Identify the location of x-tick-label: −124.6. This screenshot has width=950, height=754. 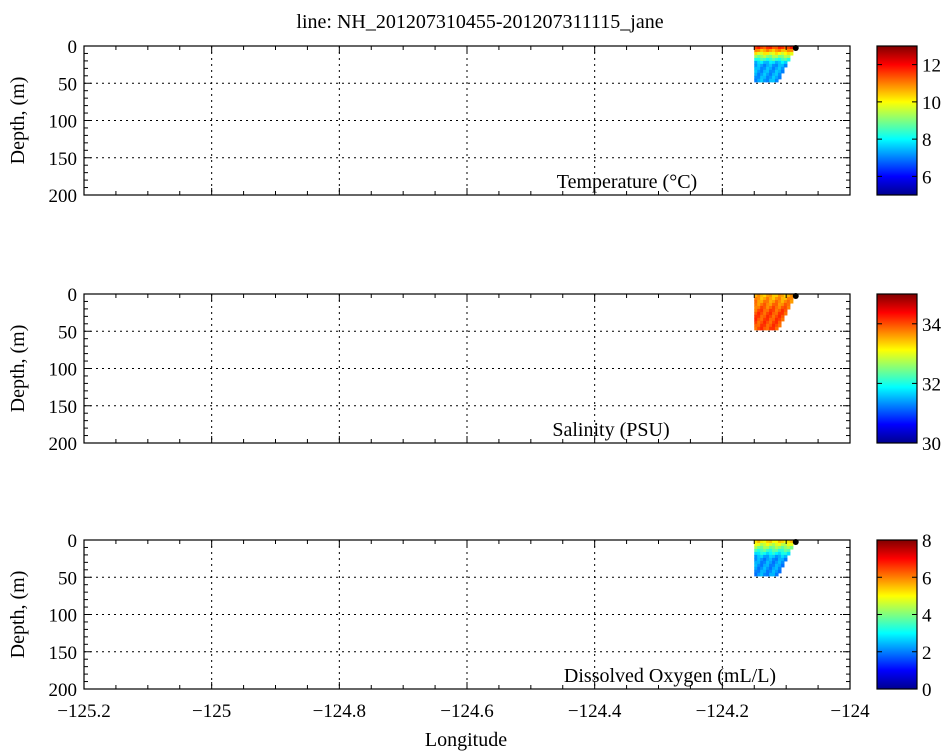
(466, 711).